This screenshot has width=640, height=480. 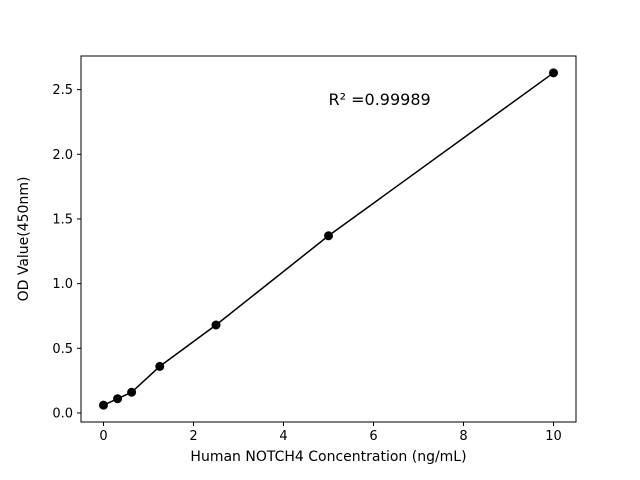 I want to click on y-tick-label: 1.5, so click(x=62, y=219).